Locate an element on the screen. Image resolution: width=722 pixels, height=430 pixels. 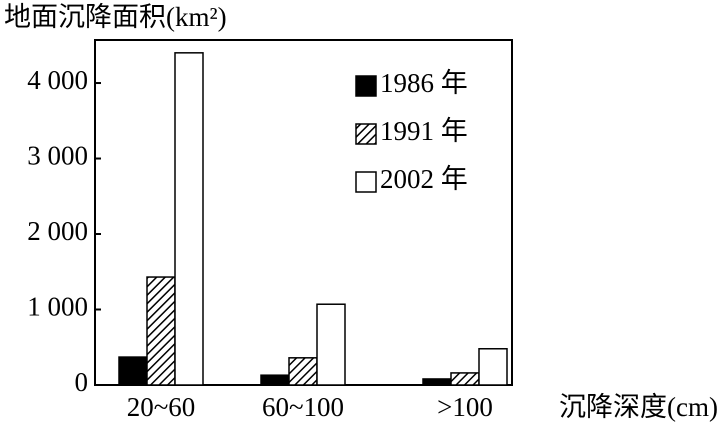
y-tick-label: 3 000 is located at coordinates (57, 156).